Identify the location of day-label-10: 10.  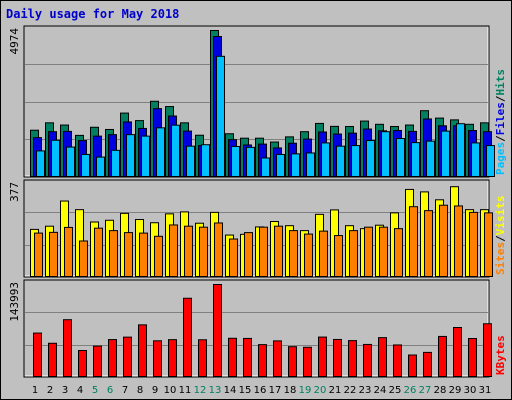
(170, 390).